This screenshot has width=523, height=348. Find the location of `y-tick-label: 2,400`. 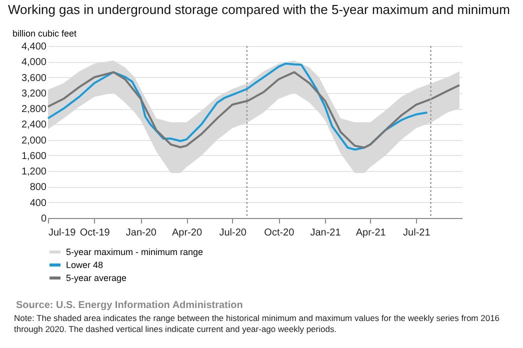

y-tick-label: 2,400 is located at coordinates (34, 125).